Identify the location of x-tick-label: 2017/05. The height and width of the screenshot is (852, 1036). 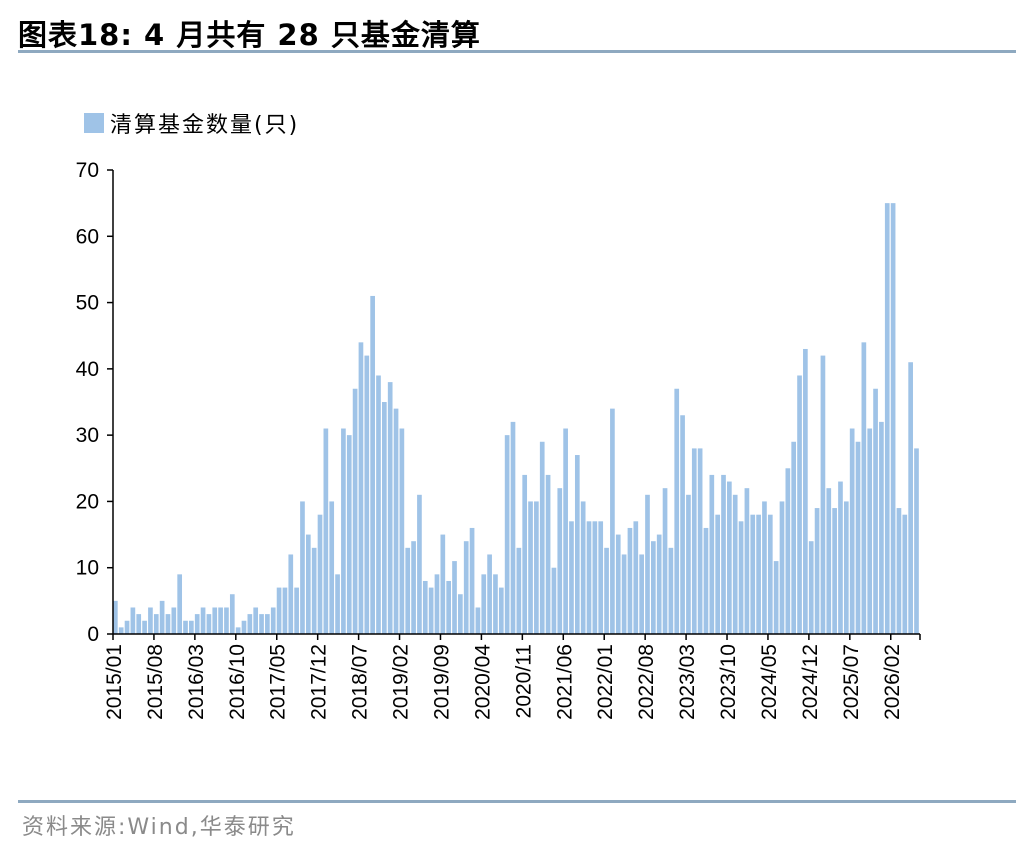
(278, 682).